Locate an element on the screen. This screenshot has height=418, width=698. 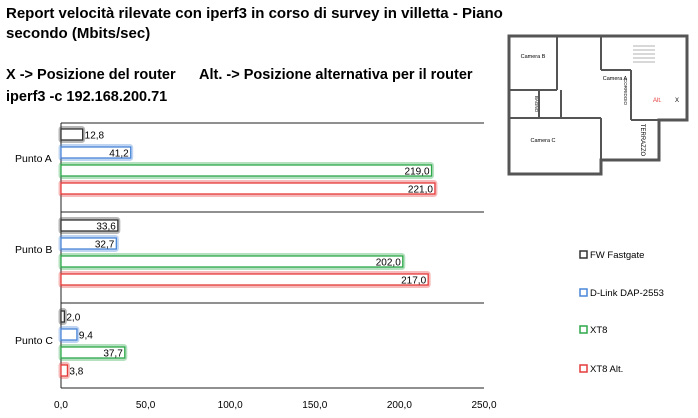
x-tick-label: 250,0 is located at coordinates (483, 405).